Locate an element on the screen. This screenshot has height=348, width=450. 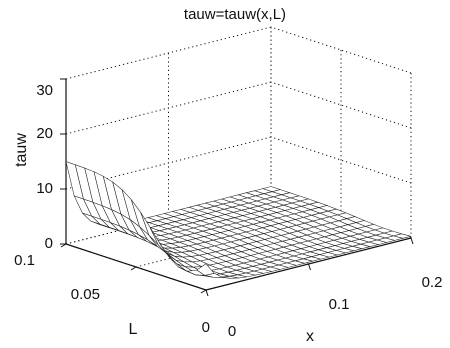
y-tick-0.05: 0.05 is located at coordinates (85, 294).